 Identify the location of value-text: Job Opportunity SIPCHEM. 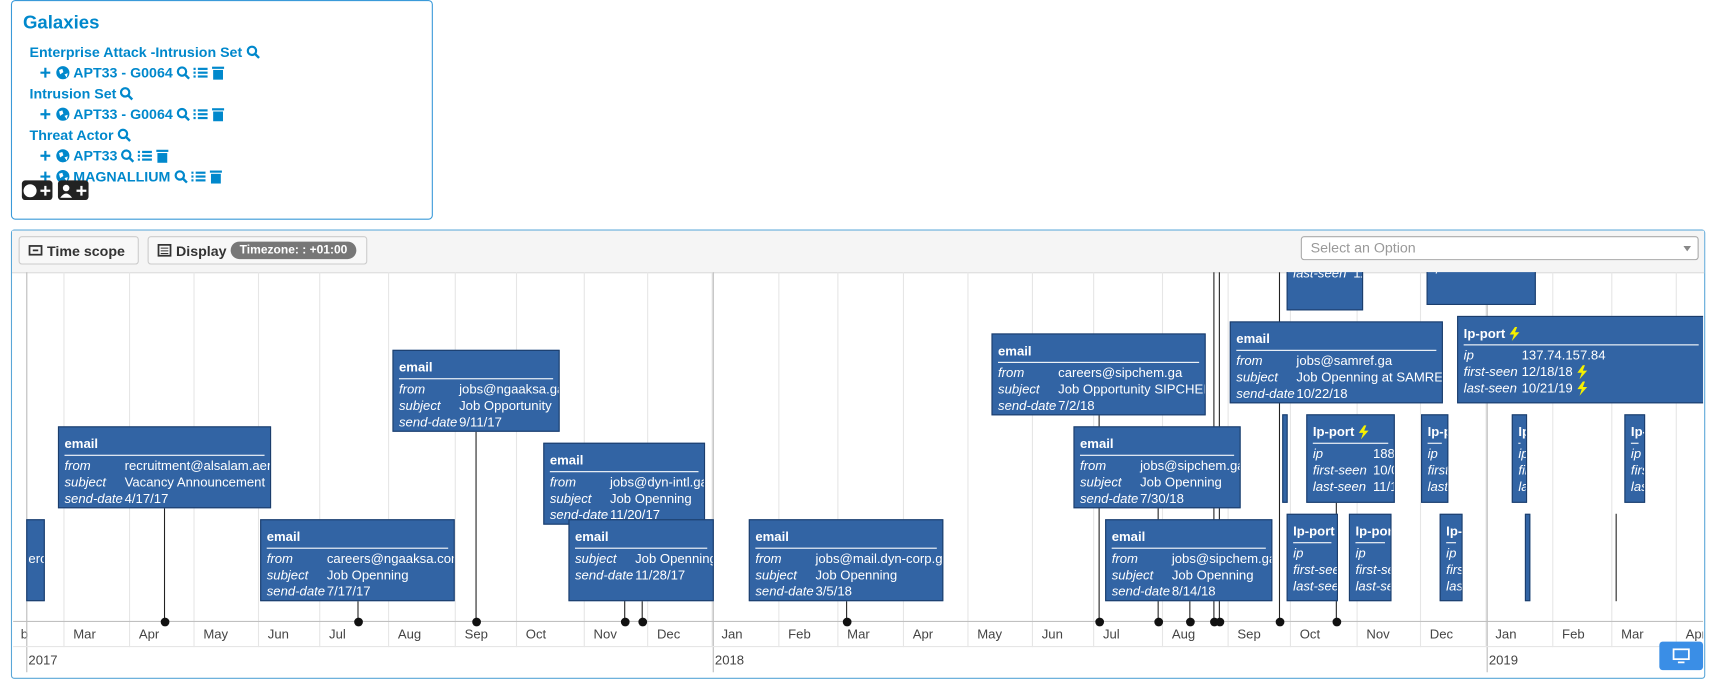
(1132, 389).